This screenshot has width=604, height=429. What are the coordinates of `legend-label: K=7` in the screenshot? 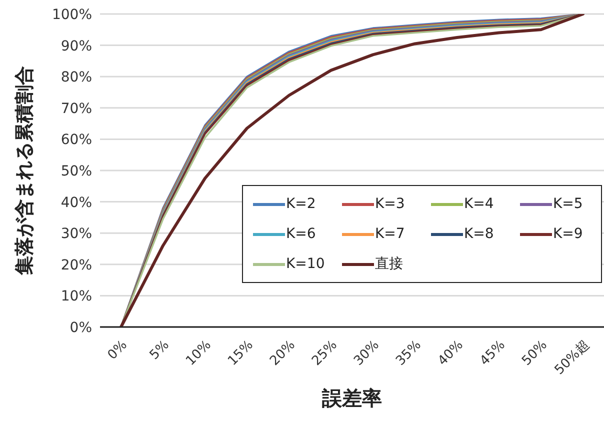 It's located at (390, 234).